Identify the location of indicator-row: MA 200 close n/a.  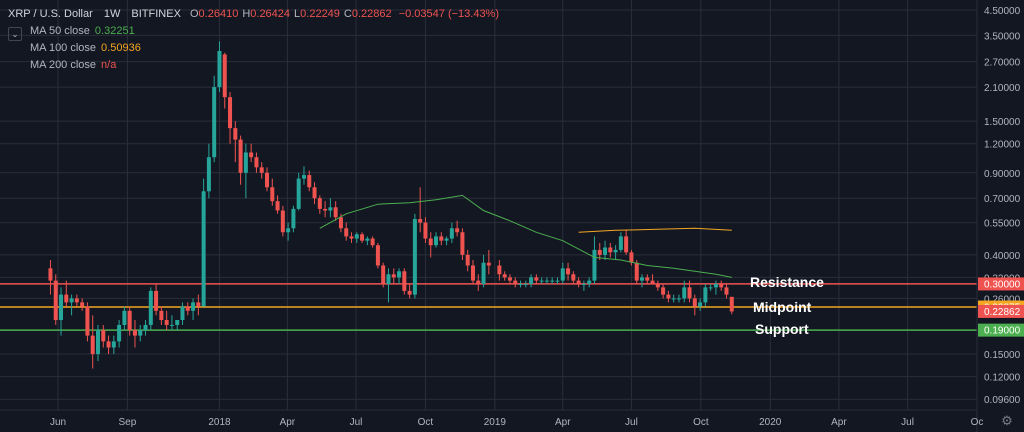
(253, 65).